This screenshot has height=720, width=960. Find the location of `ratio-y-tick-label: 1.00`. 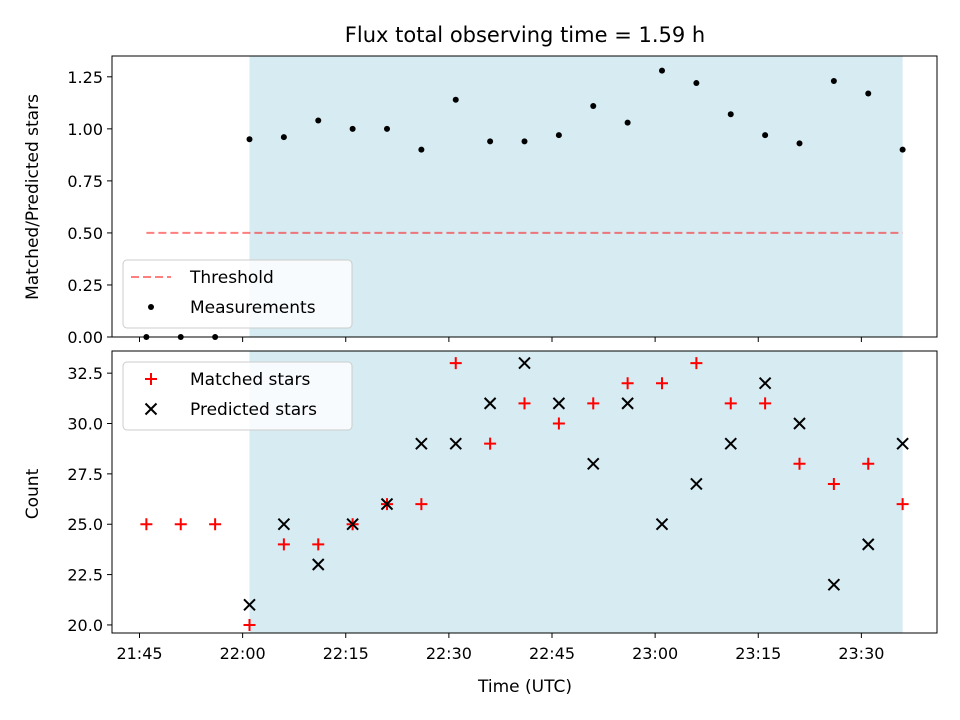

ratio-y-tick-label: 1.00 is located at coordinates (85, 129).